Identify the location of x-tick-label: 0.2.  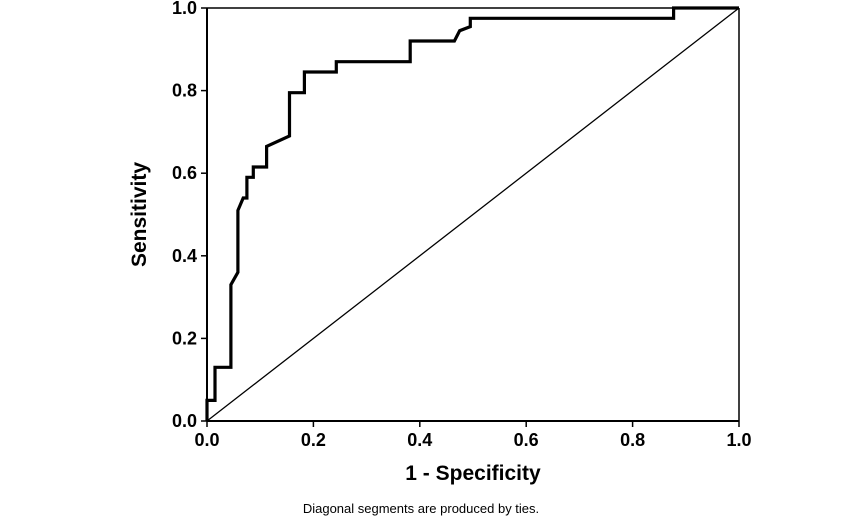
(313, 440).